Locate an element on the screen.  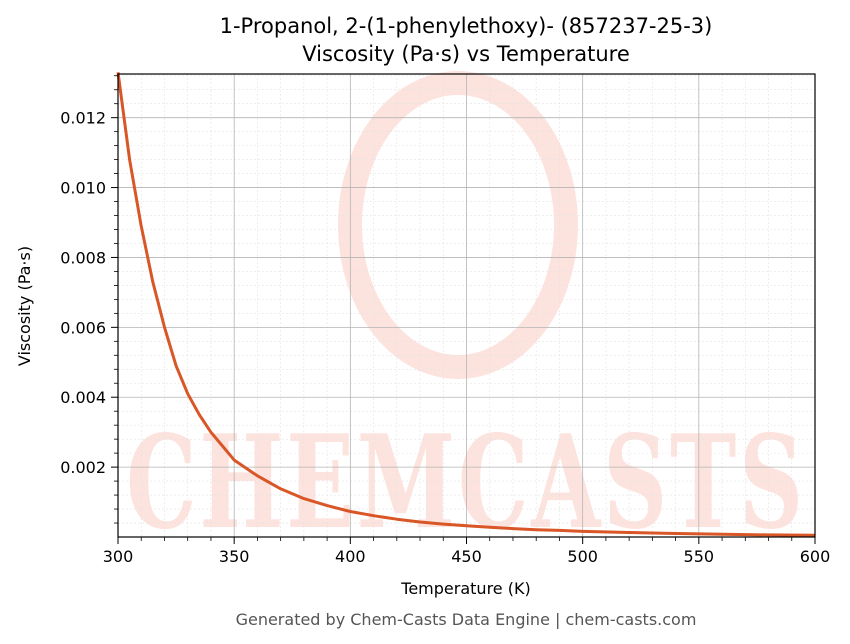
y-tick-label: 0.006 is located at coordinates (83, 327).